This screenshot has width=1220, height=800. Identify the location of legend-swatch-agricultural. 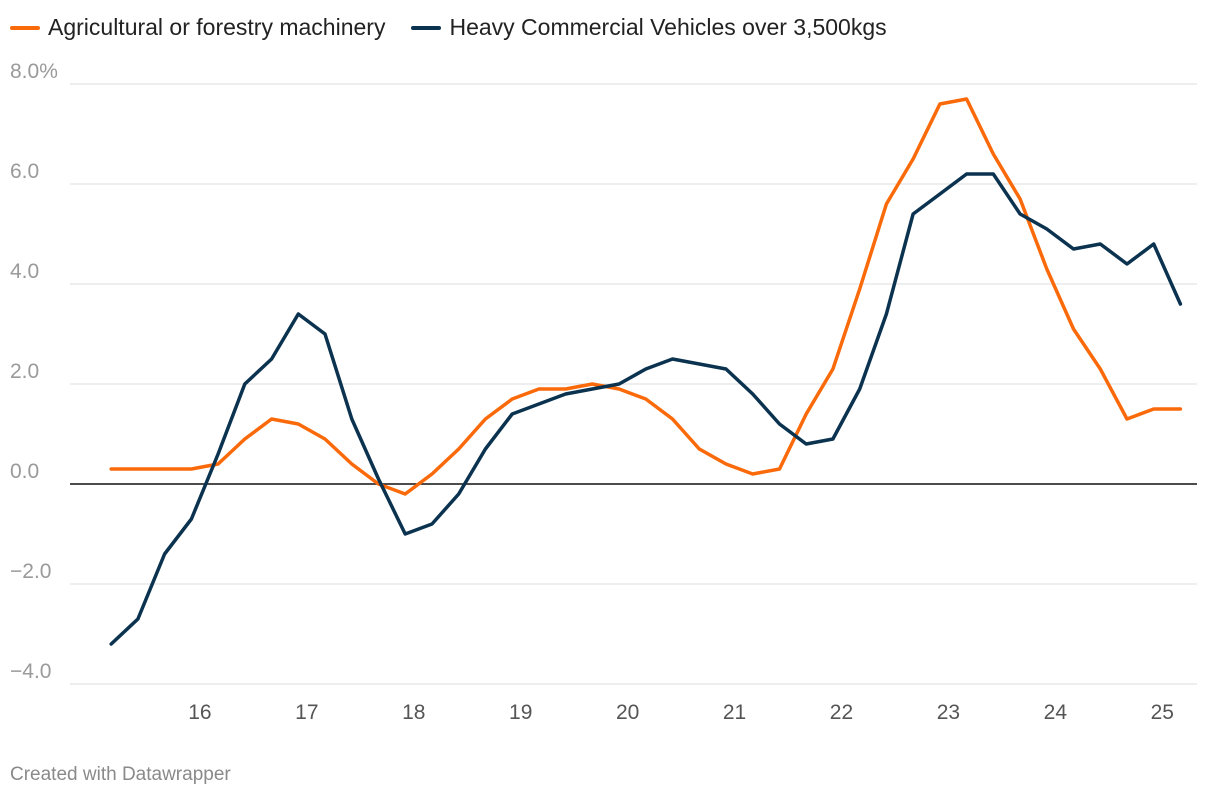
(25, 27).